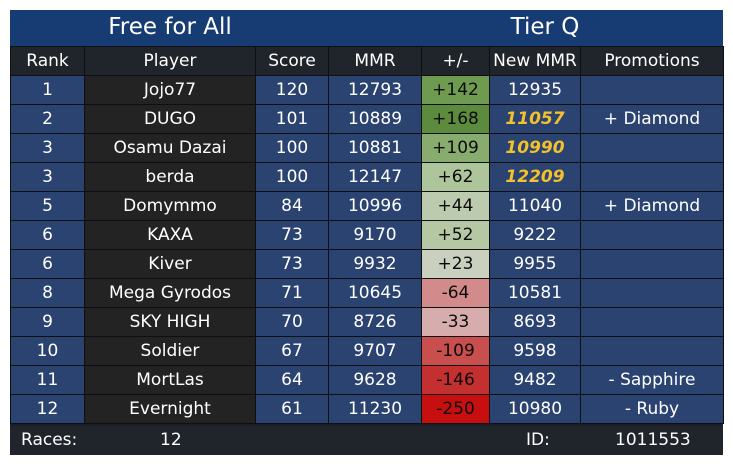  Describe the element at coordinates (535, 119) in the screenshot. I see `new-mmr-cell: 11057` at that location.